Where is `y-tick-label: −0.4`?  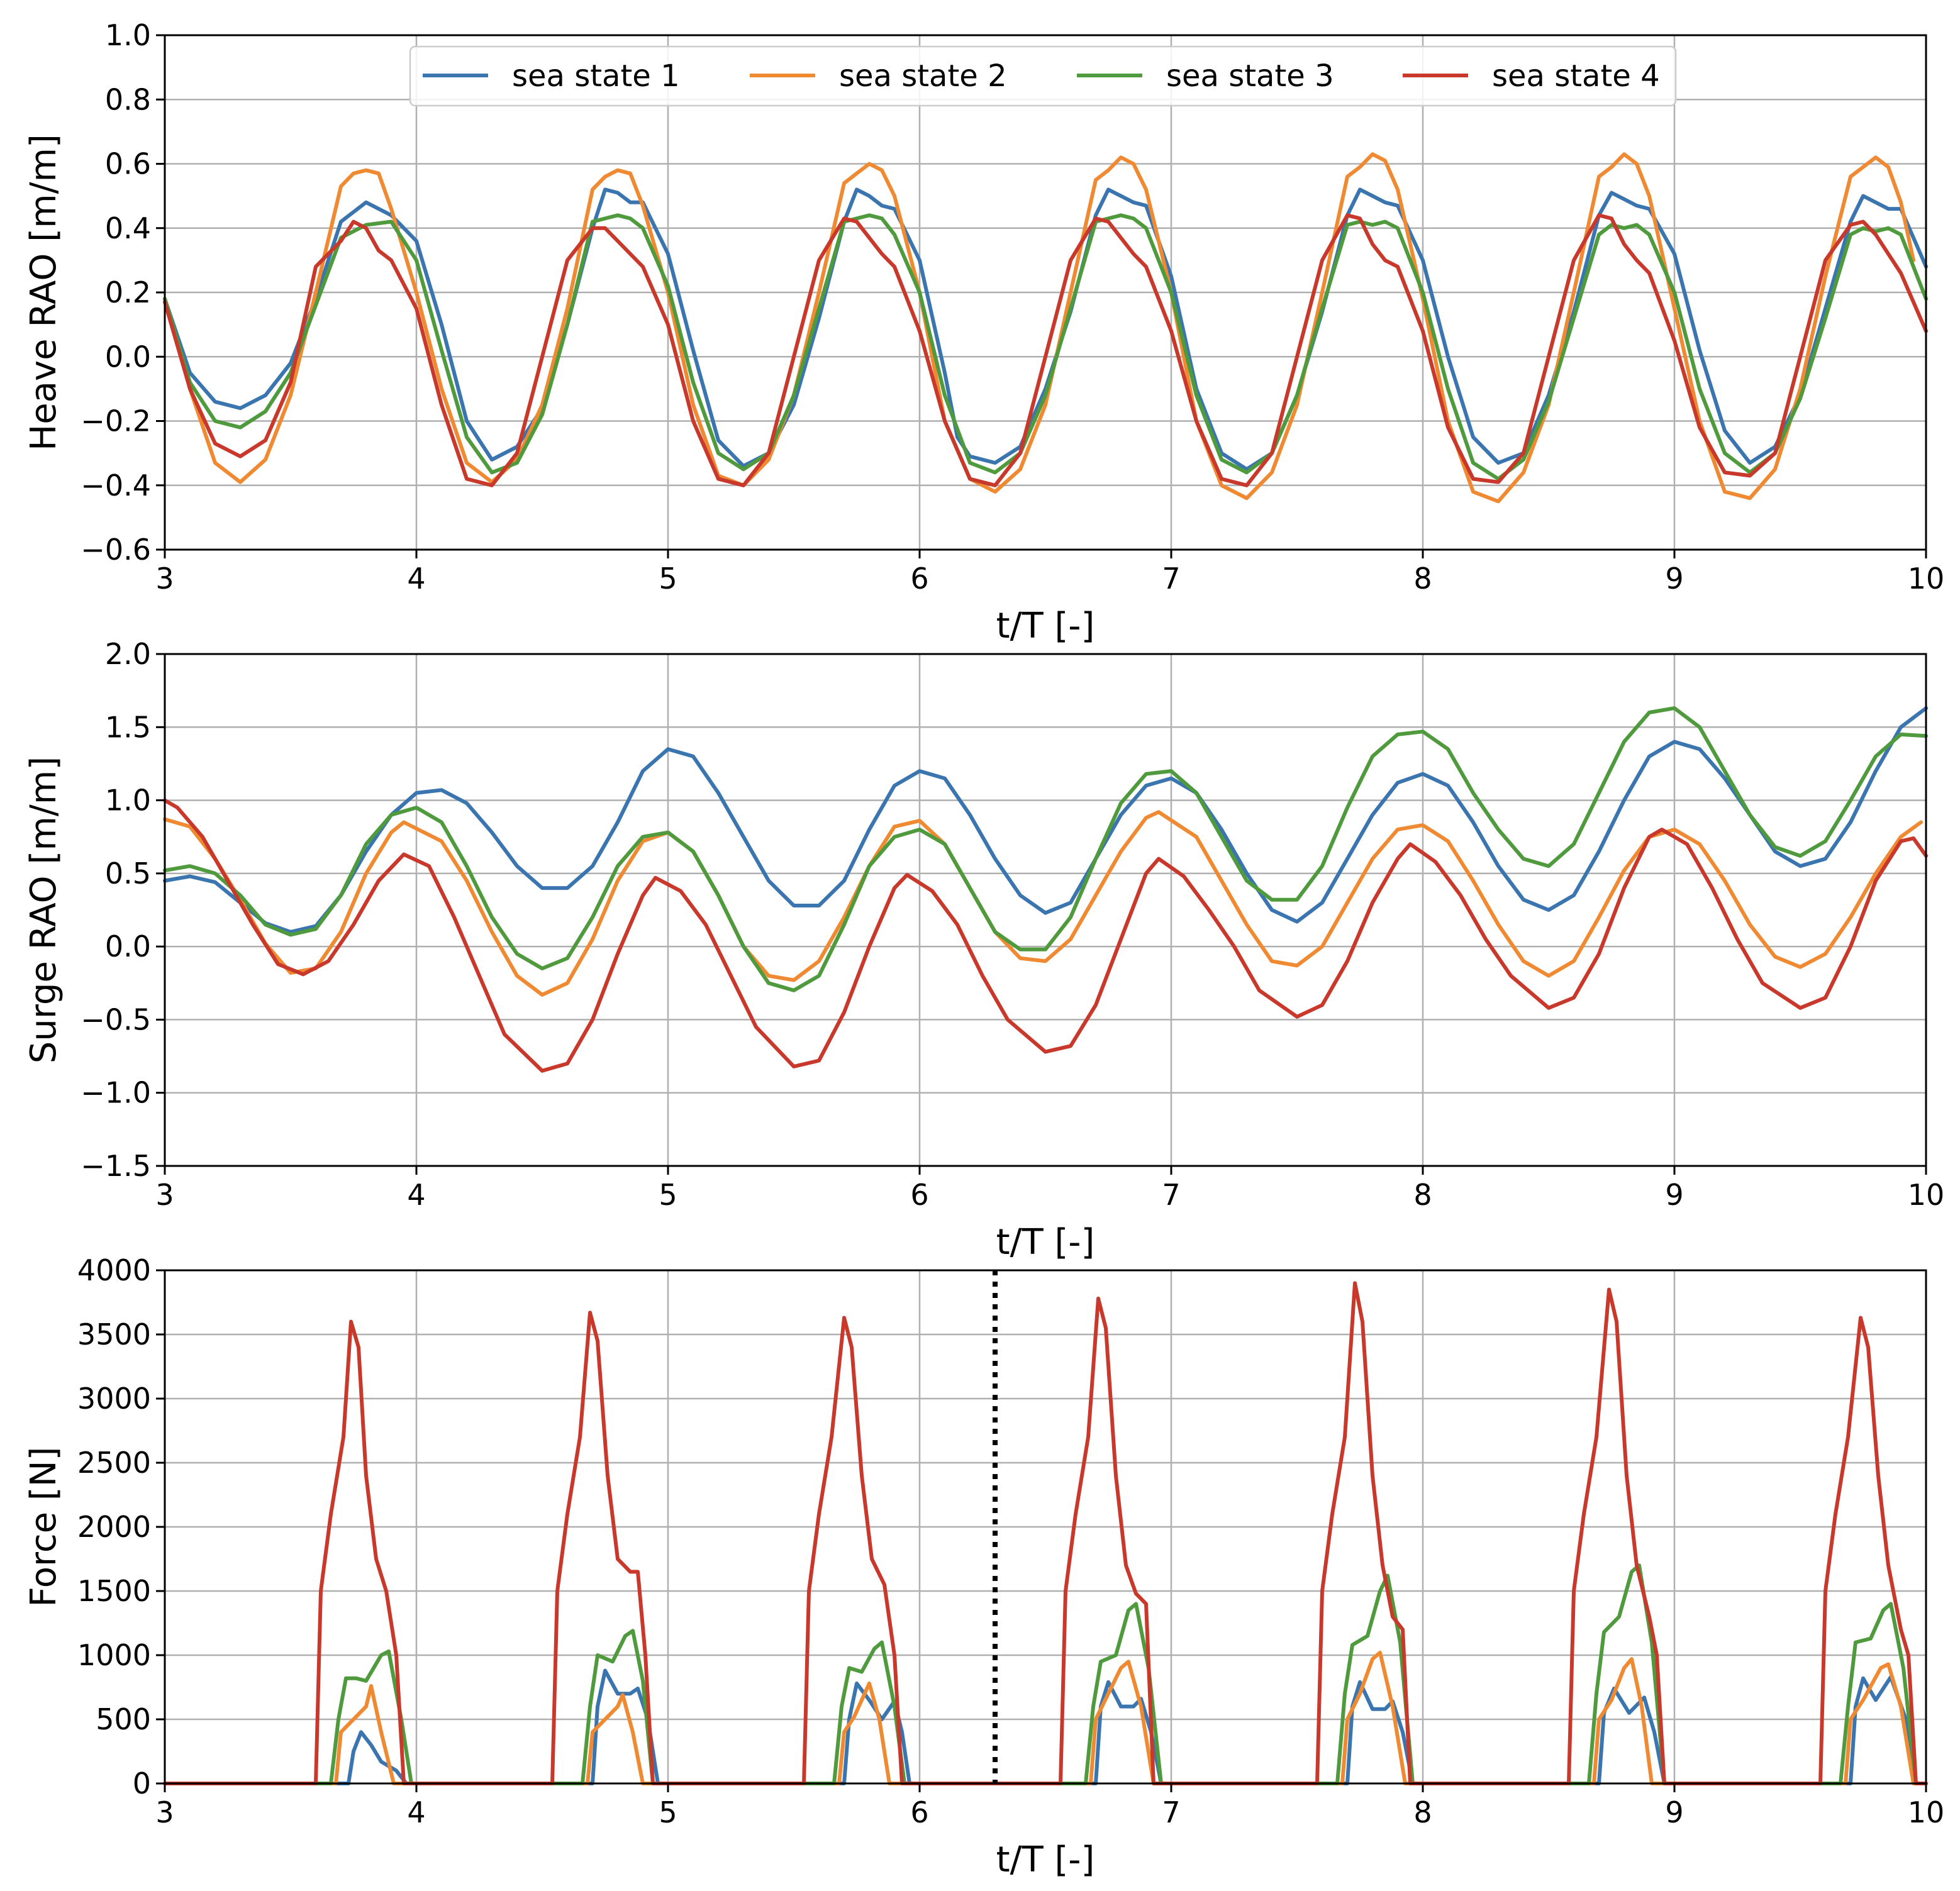 y-tick-label: −0.4 is located at coordinates (116, 485).